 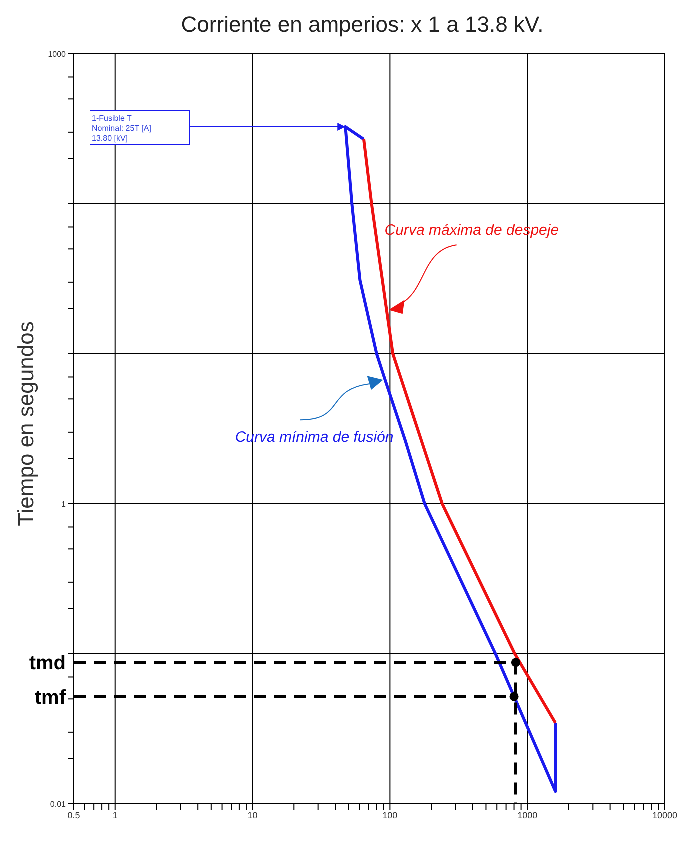 I want to click on x-tick-label: 0.5, so click(x=74, y=815).